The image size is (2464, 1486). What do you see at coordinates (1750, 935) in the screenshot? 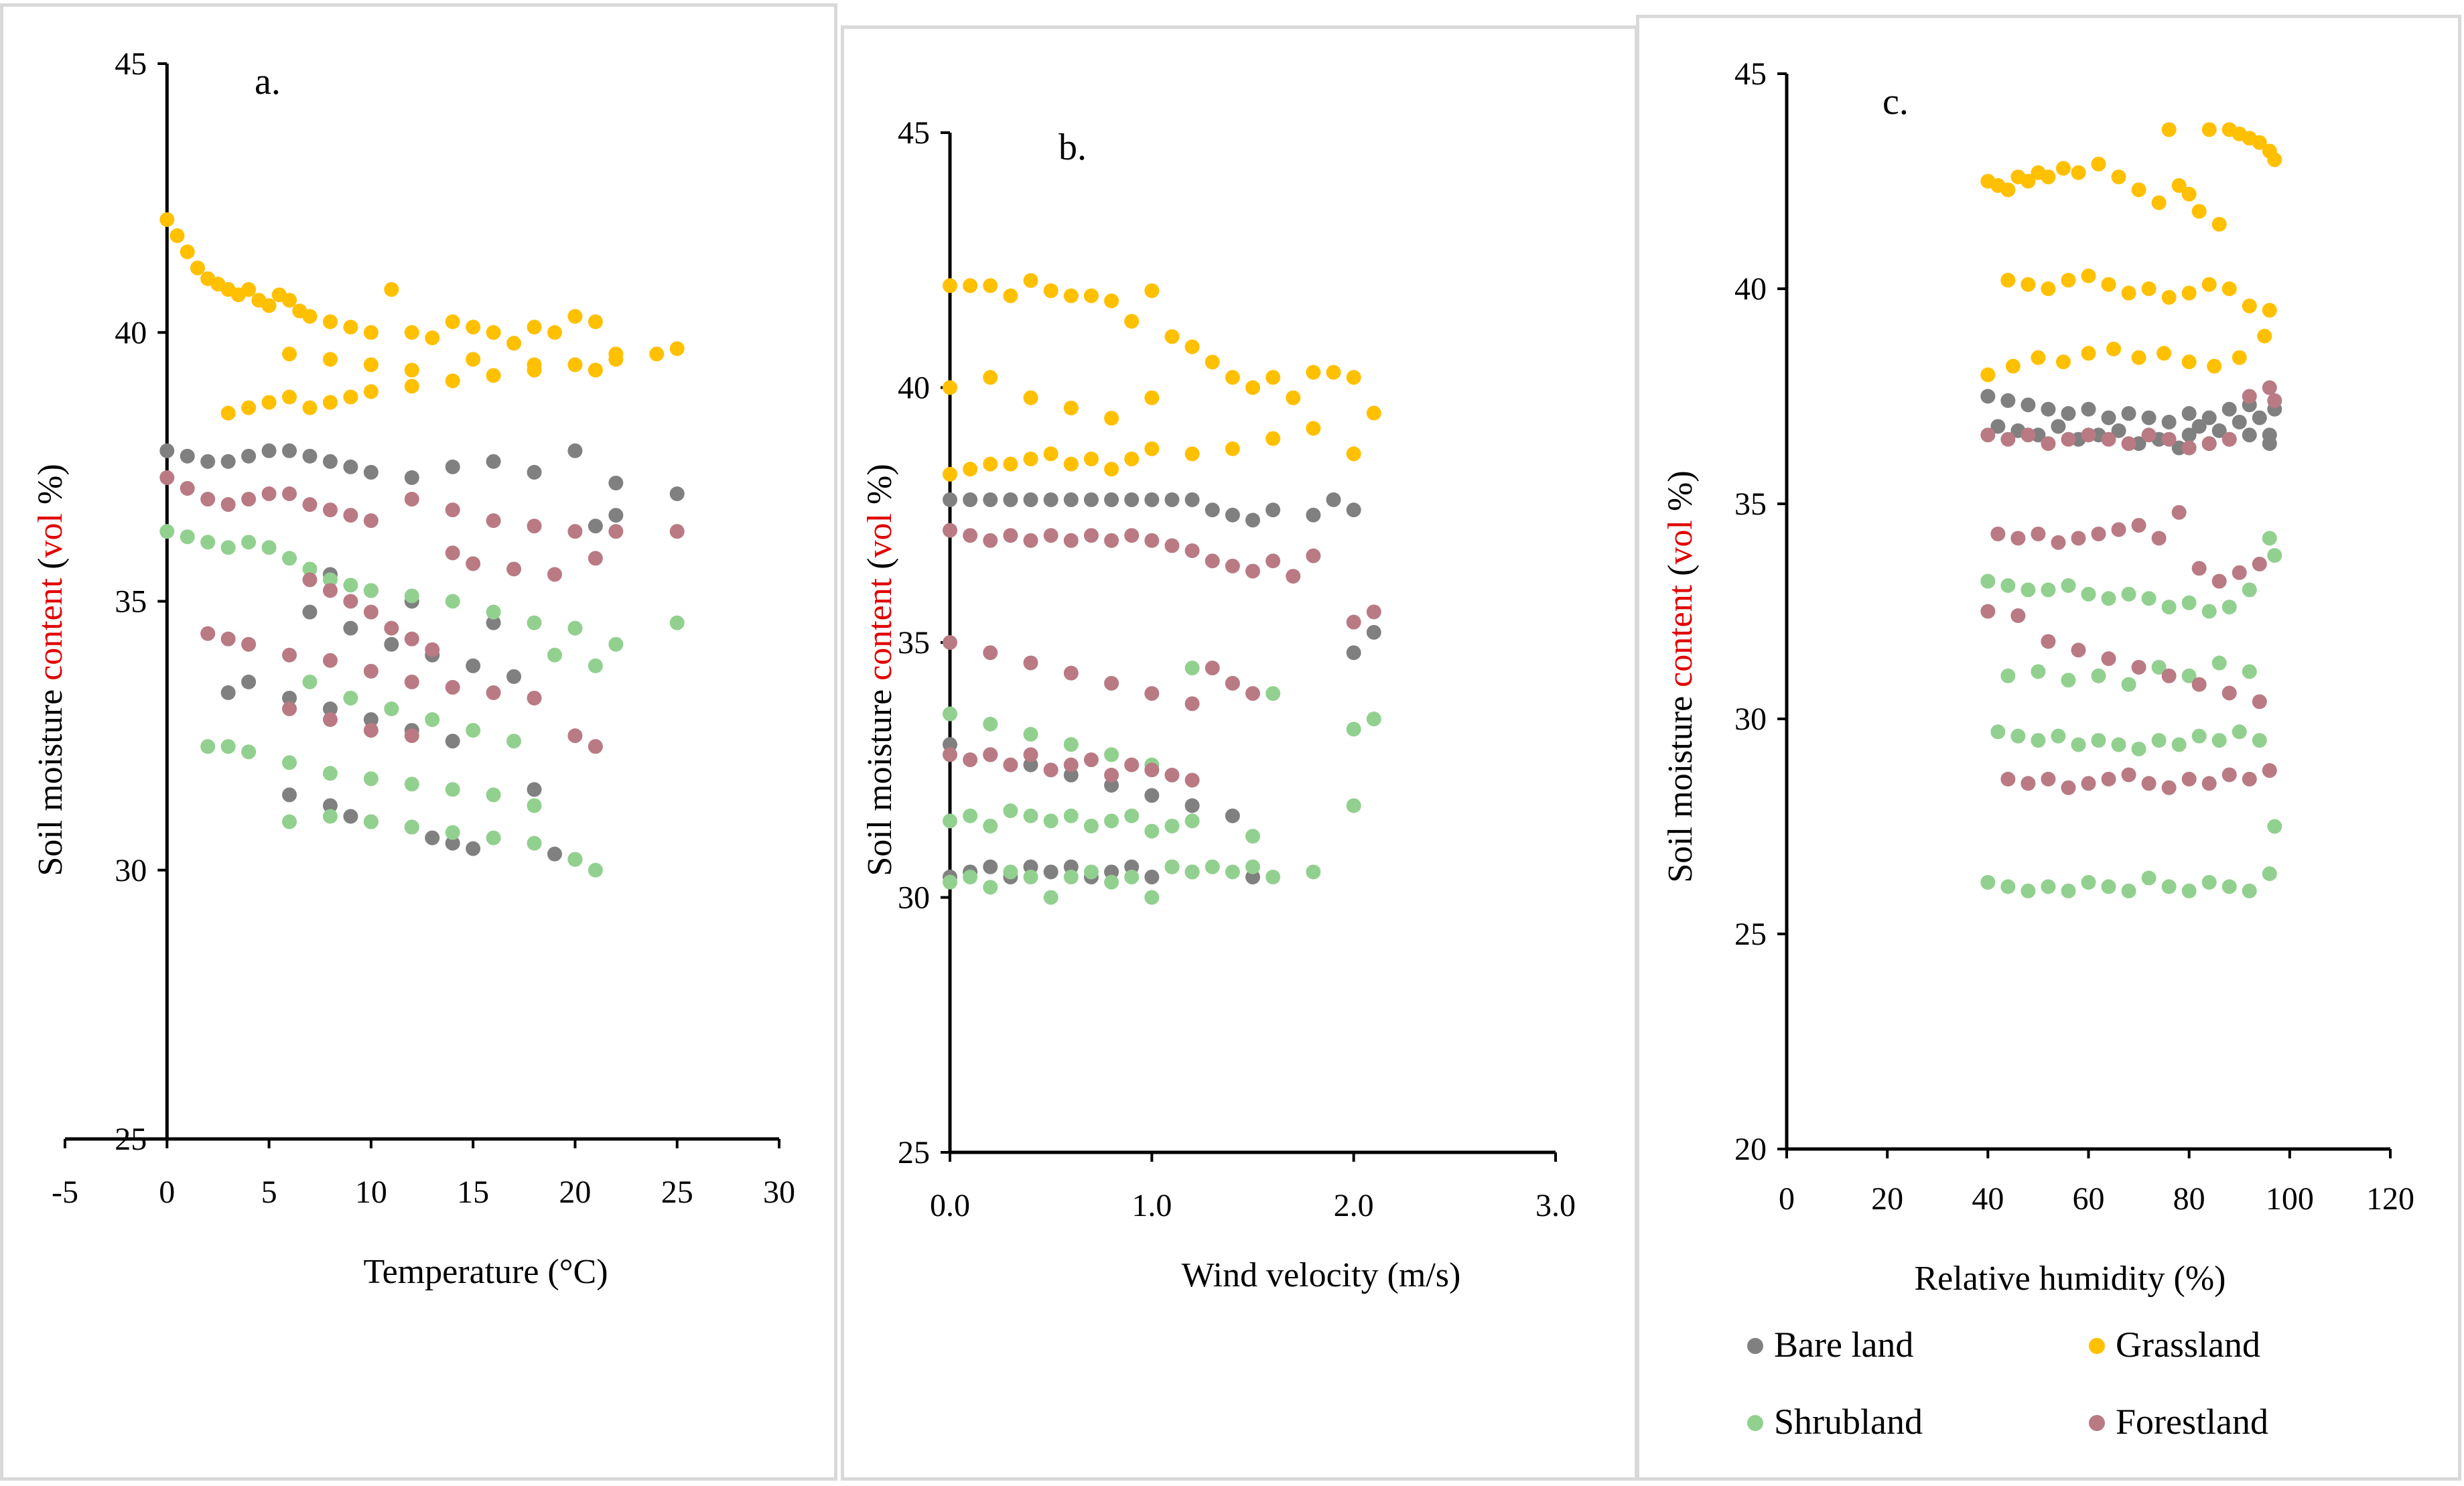
I see `y-tick-label: 25` at bounding box center [1750, 935].